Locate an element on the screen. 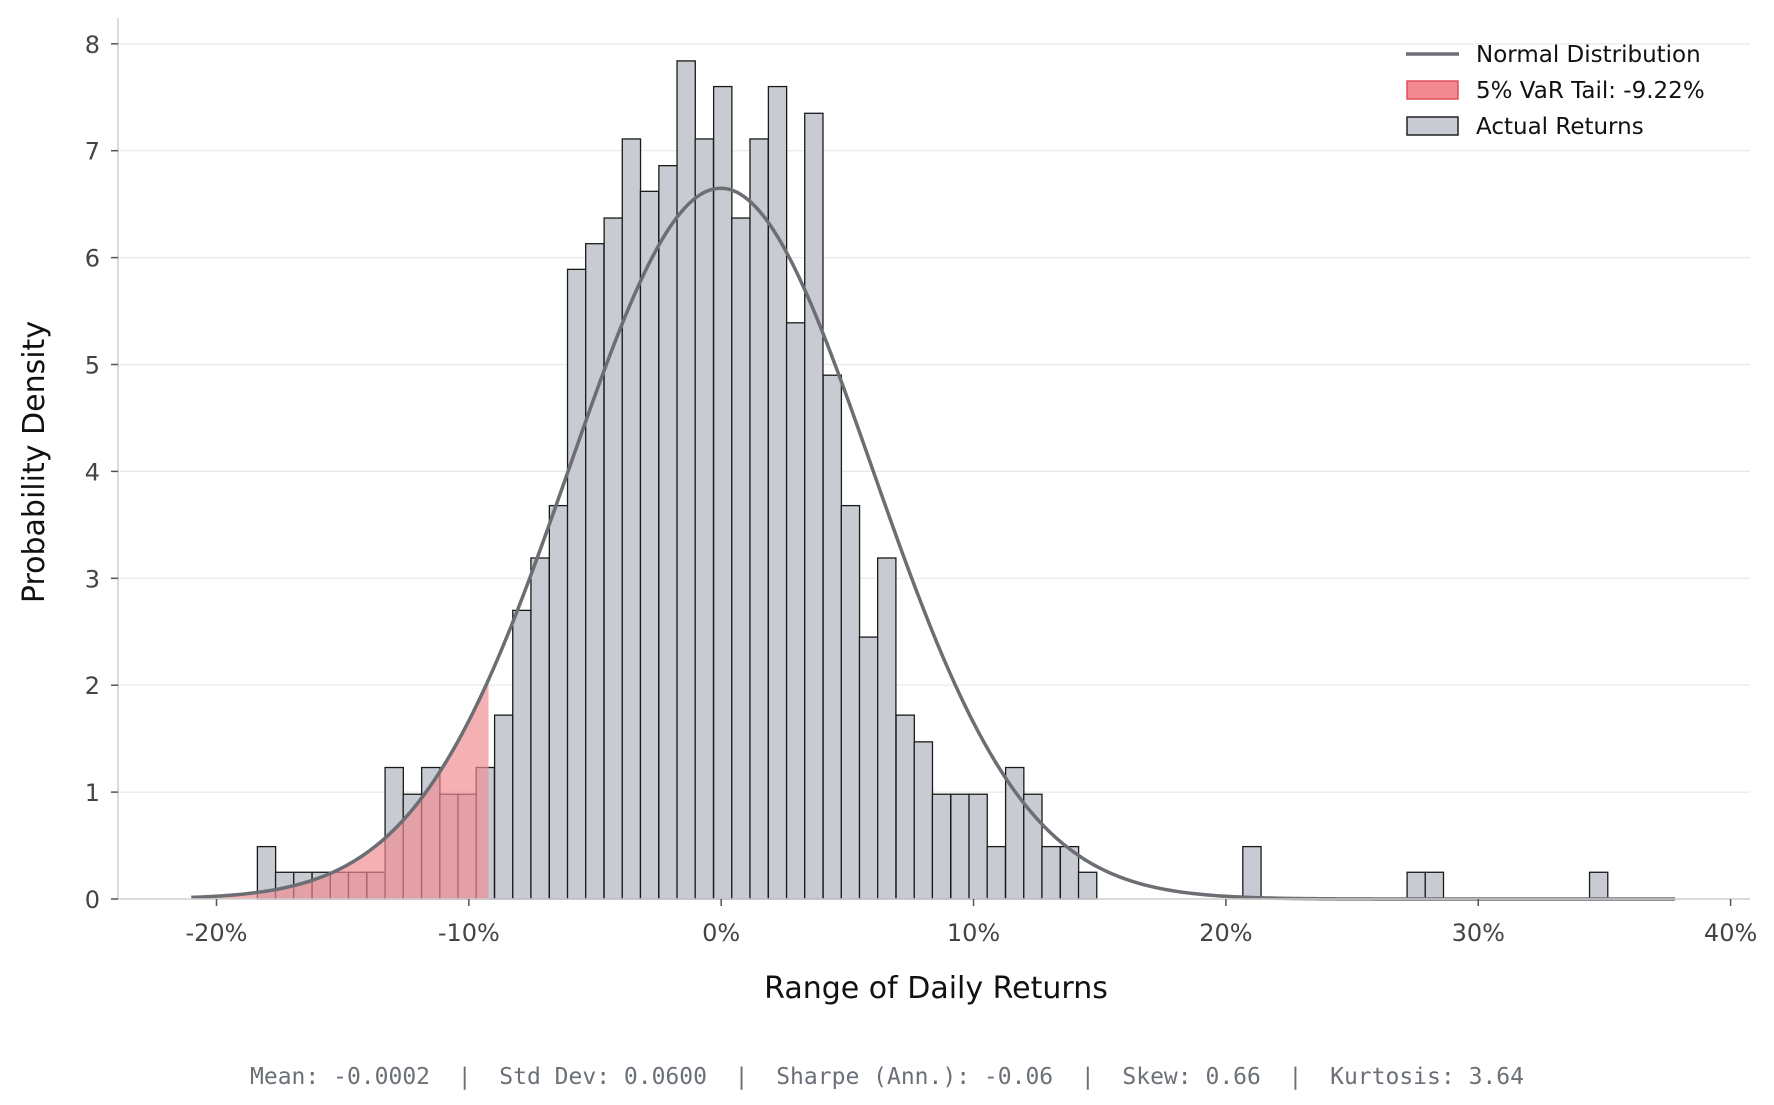 The height and width of the screenshot is (1105, 1774). legend-label-normal: Normal Distribution is located at coordinates (1588, 55).